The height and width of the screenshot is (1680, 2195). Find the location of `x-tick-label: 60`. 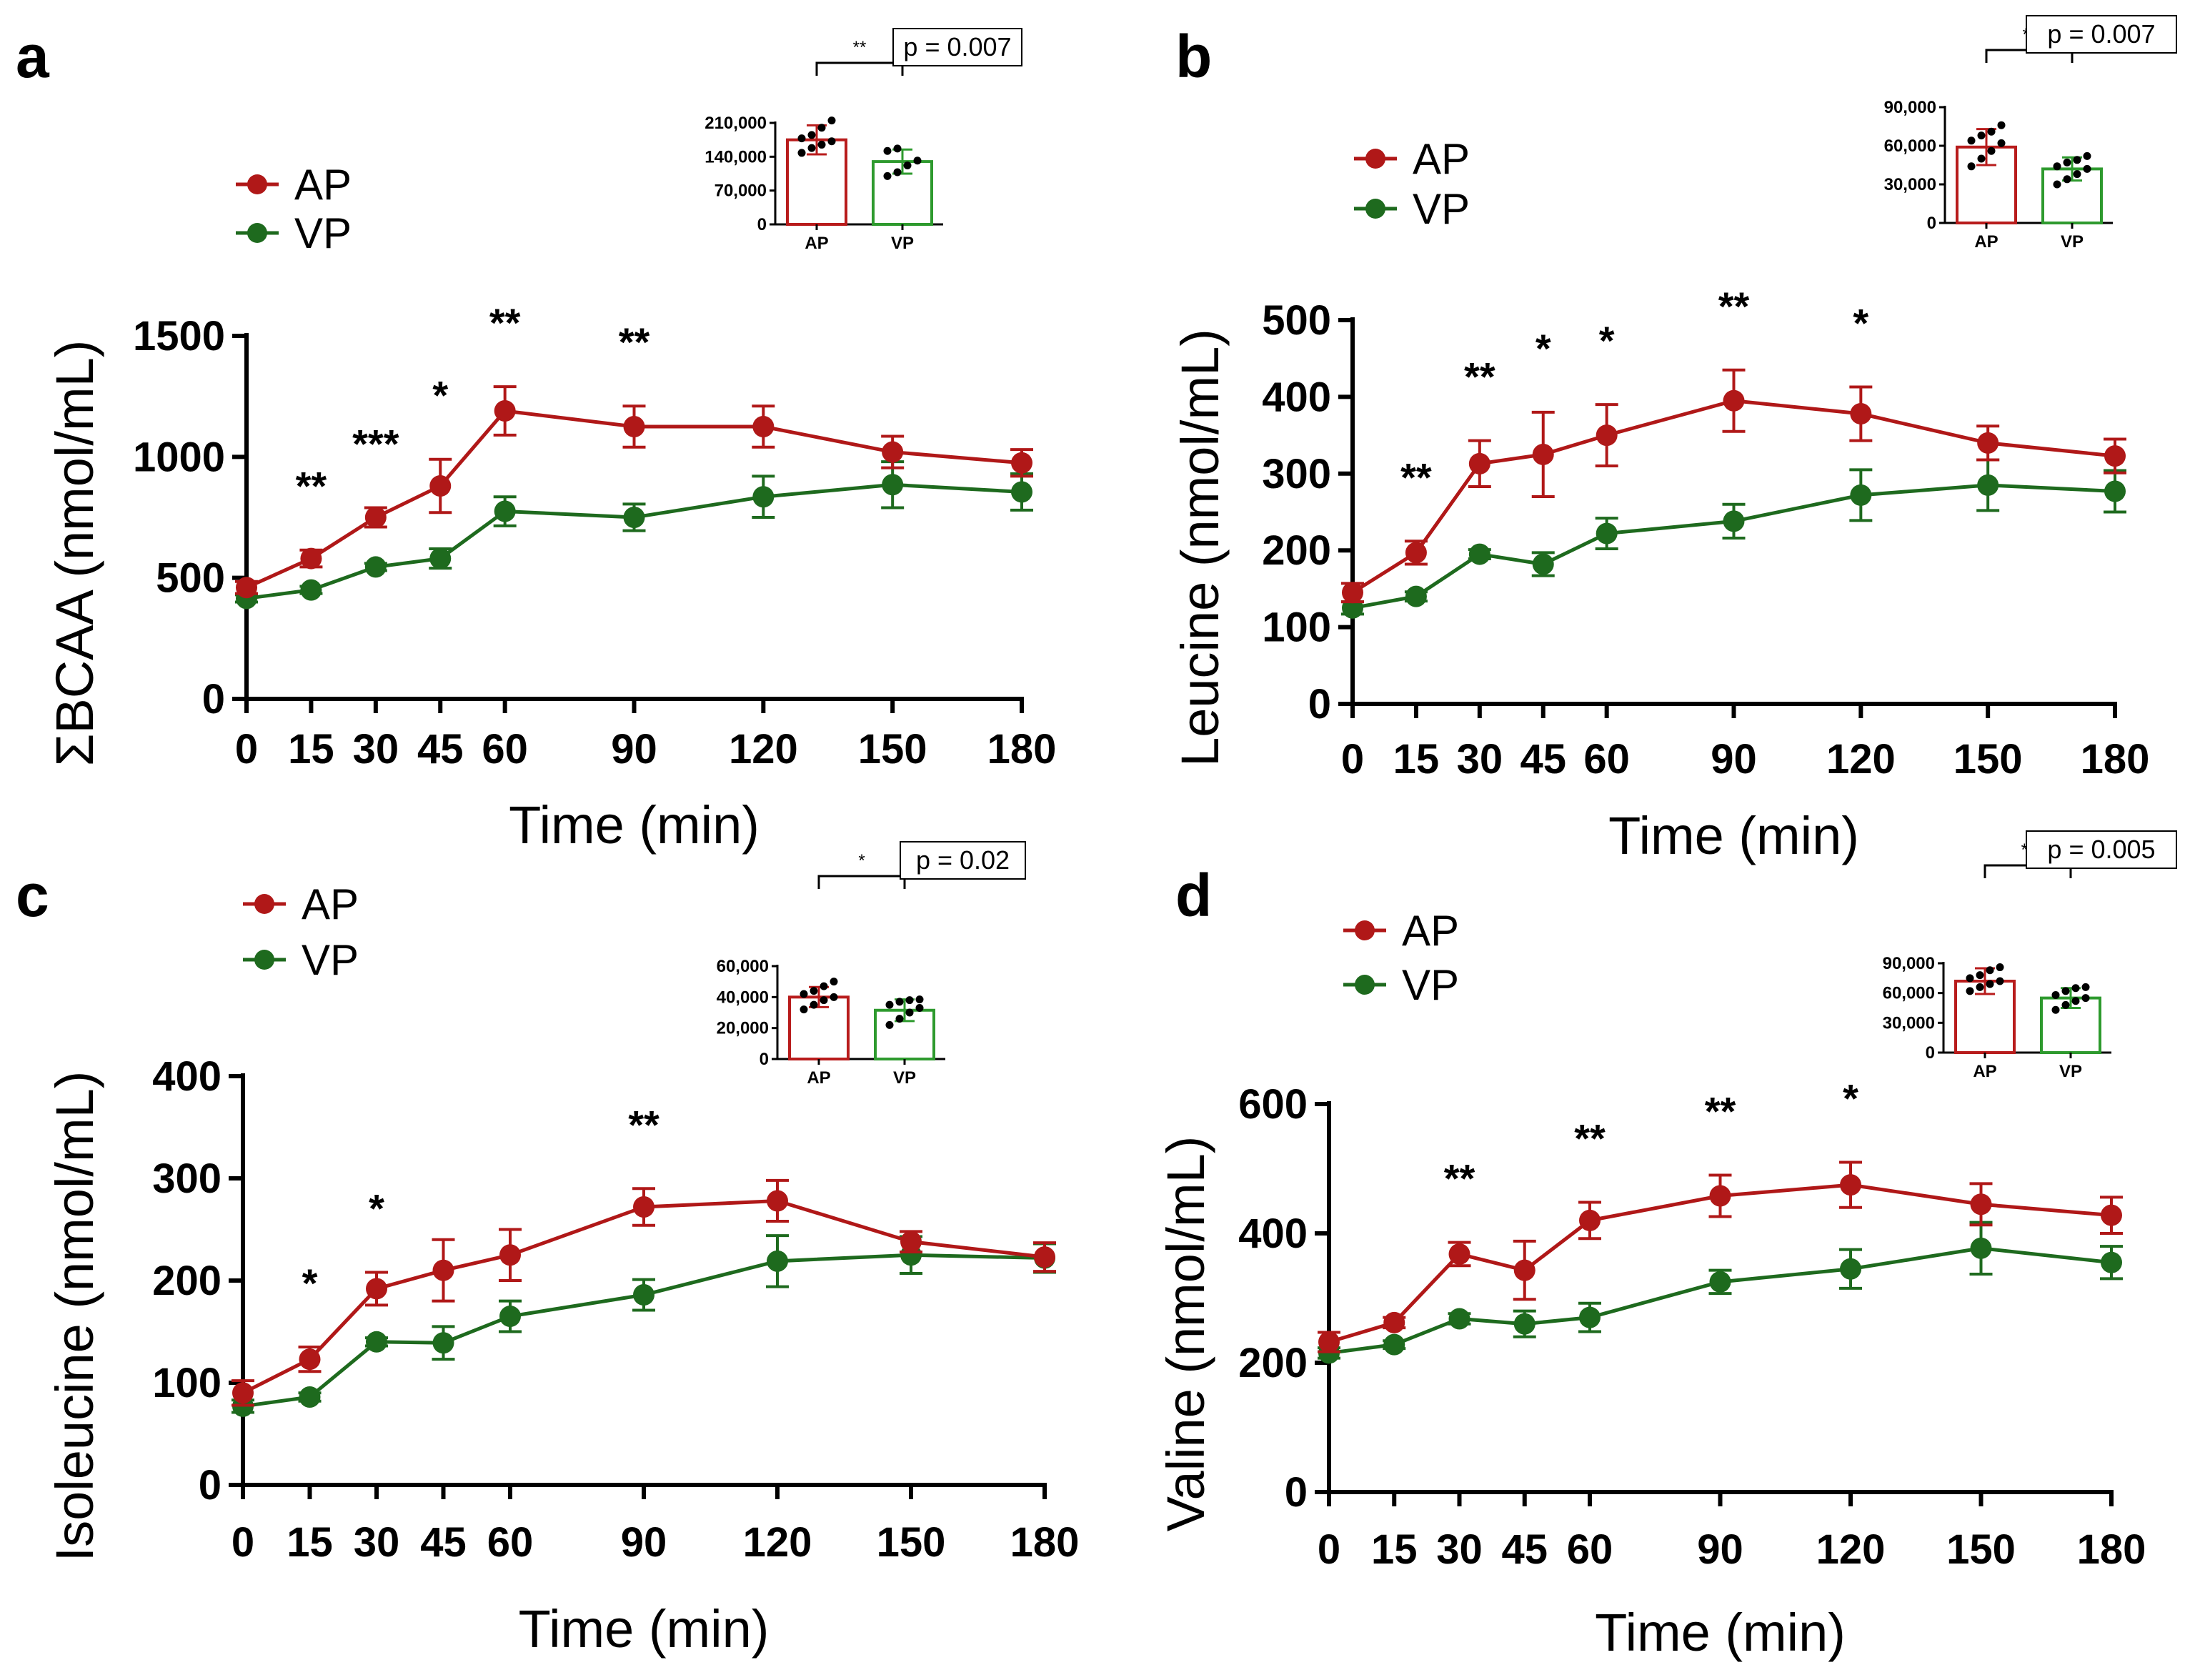

x-tick-label: 60 is located at coordinates (1590, 1549).